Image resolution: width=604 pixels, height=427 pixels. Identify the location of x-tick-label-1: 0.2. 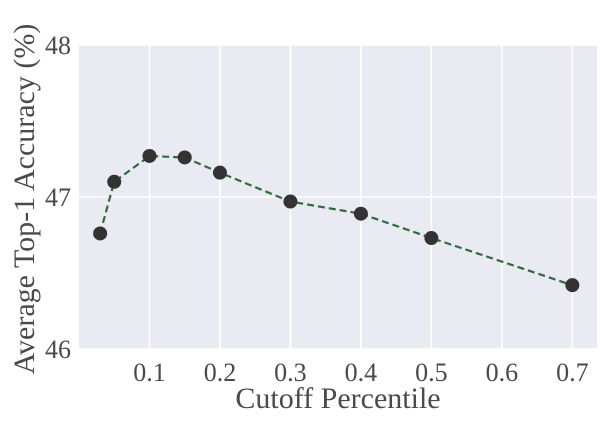
(220, 372).